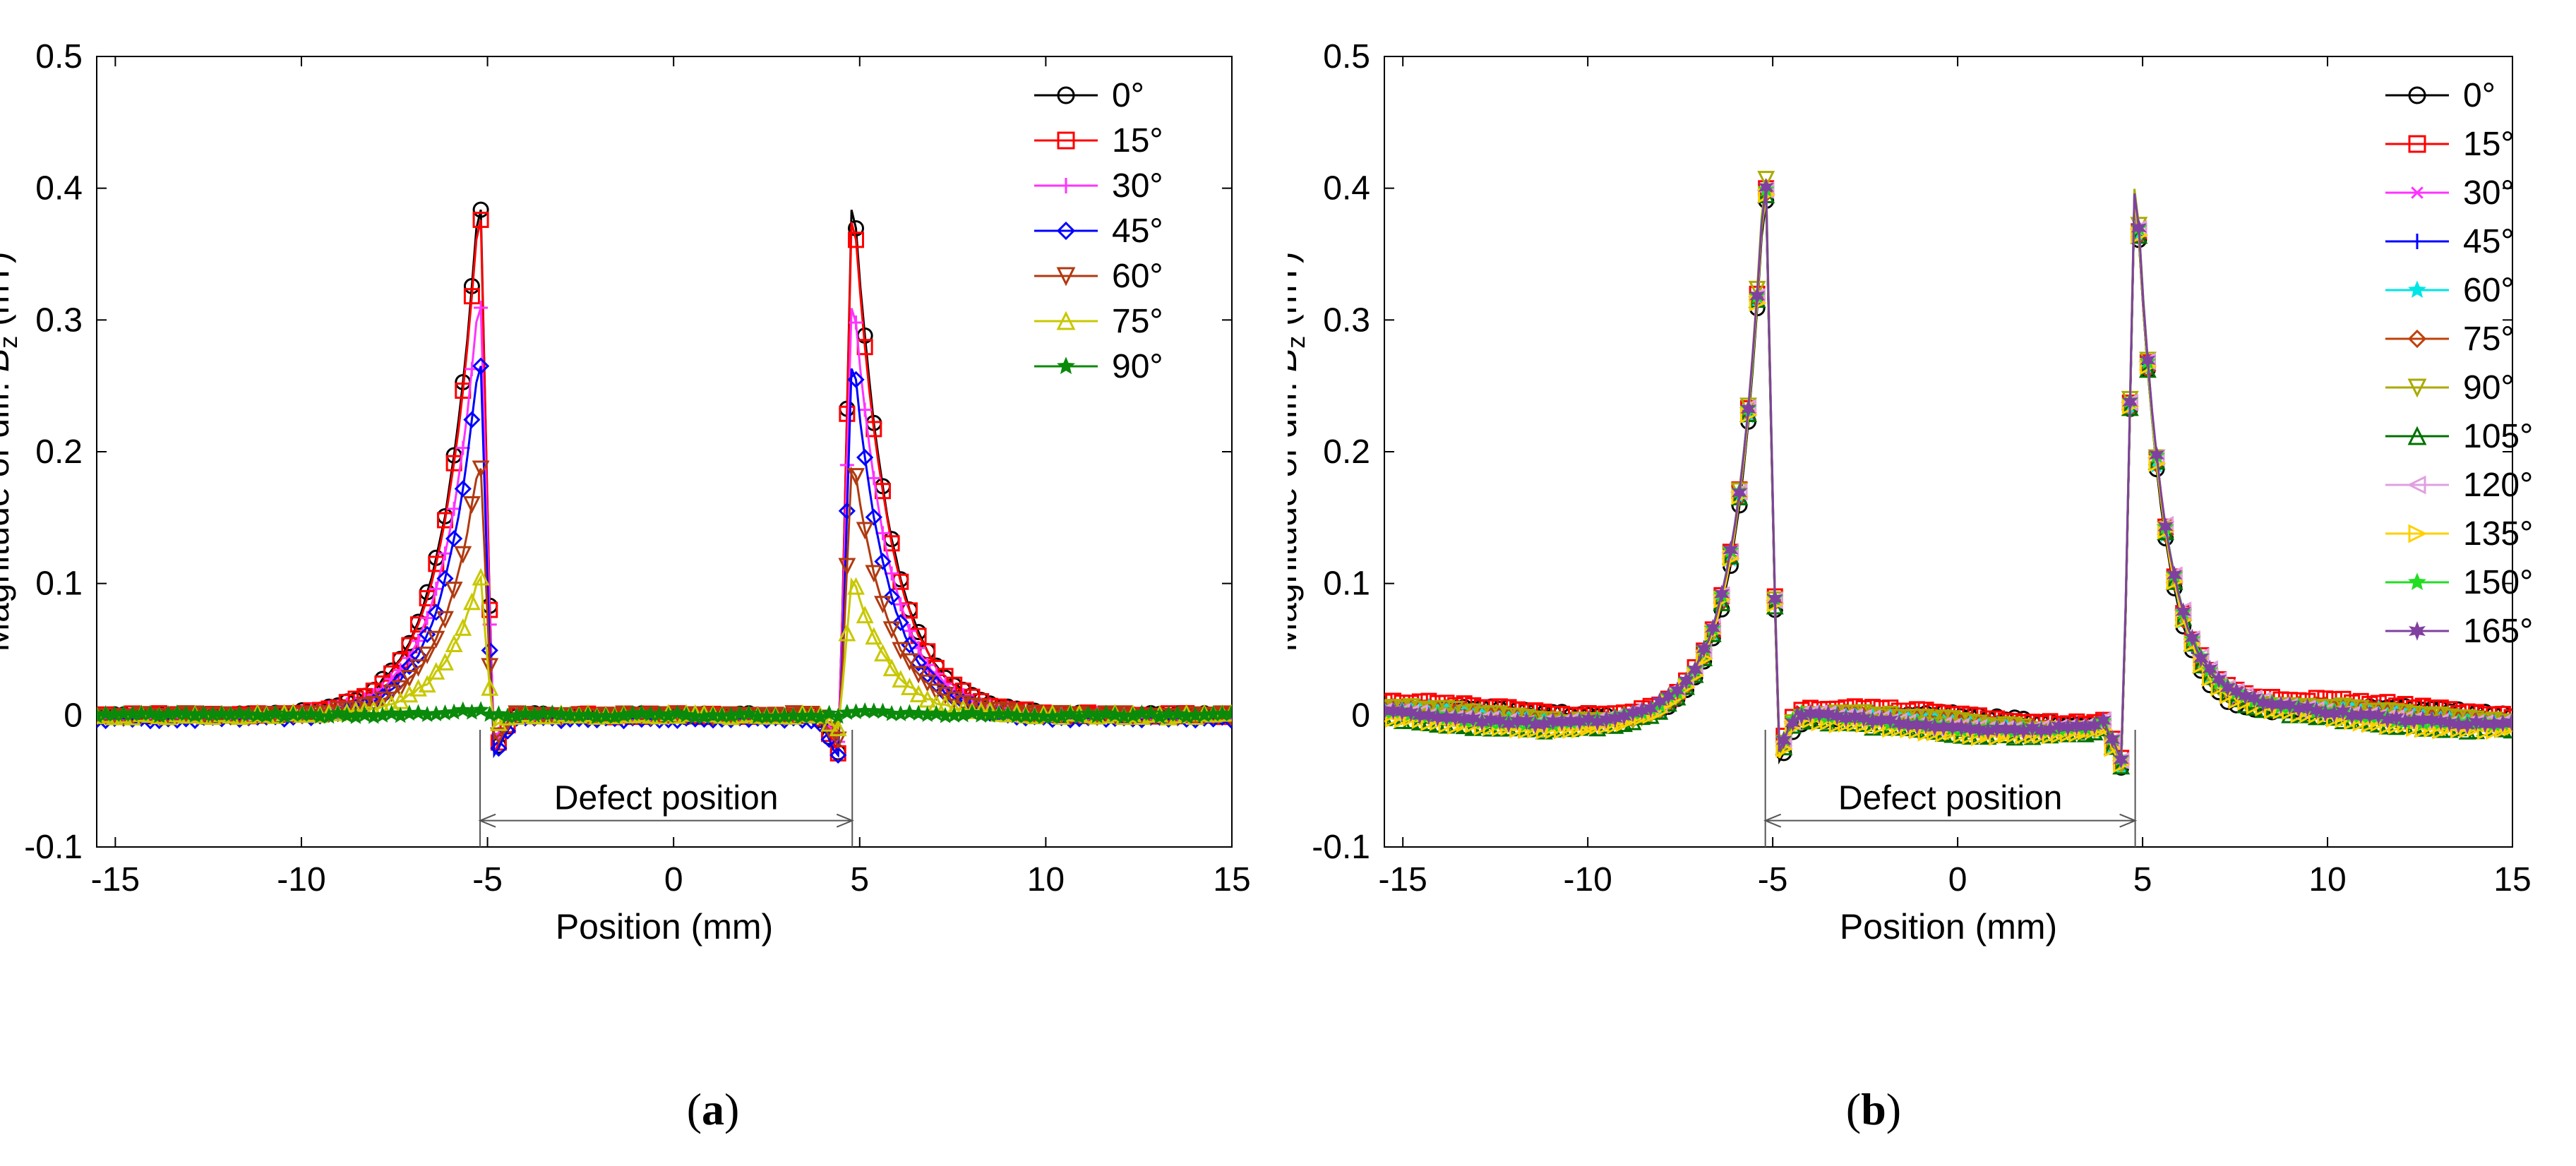 The height and width of the screenshot is (1166, 2576). What do you see at coordinates (664, 605) in the screenshot?
I see `series-line` at bounding box center [664, 605].